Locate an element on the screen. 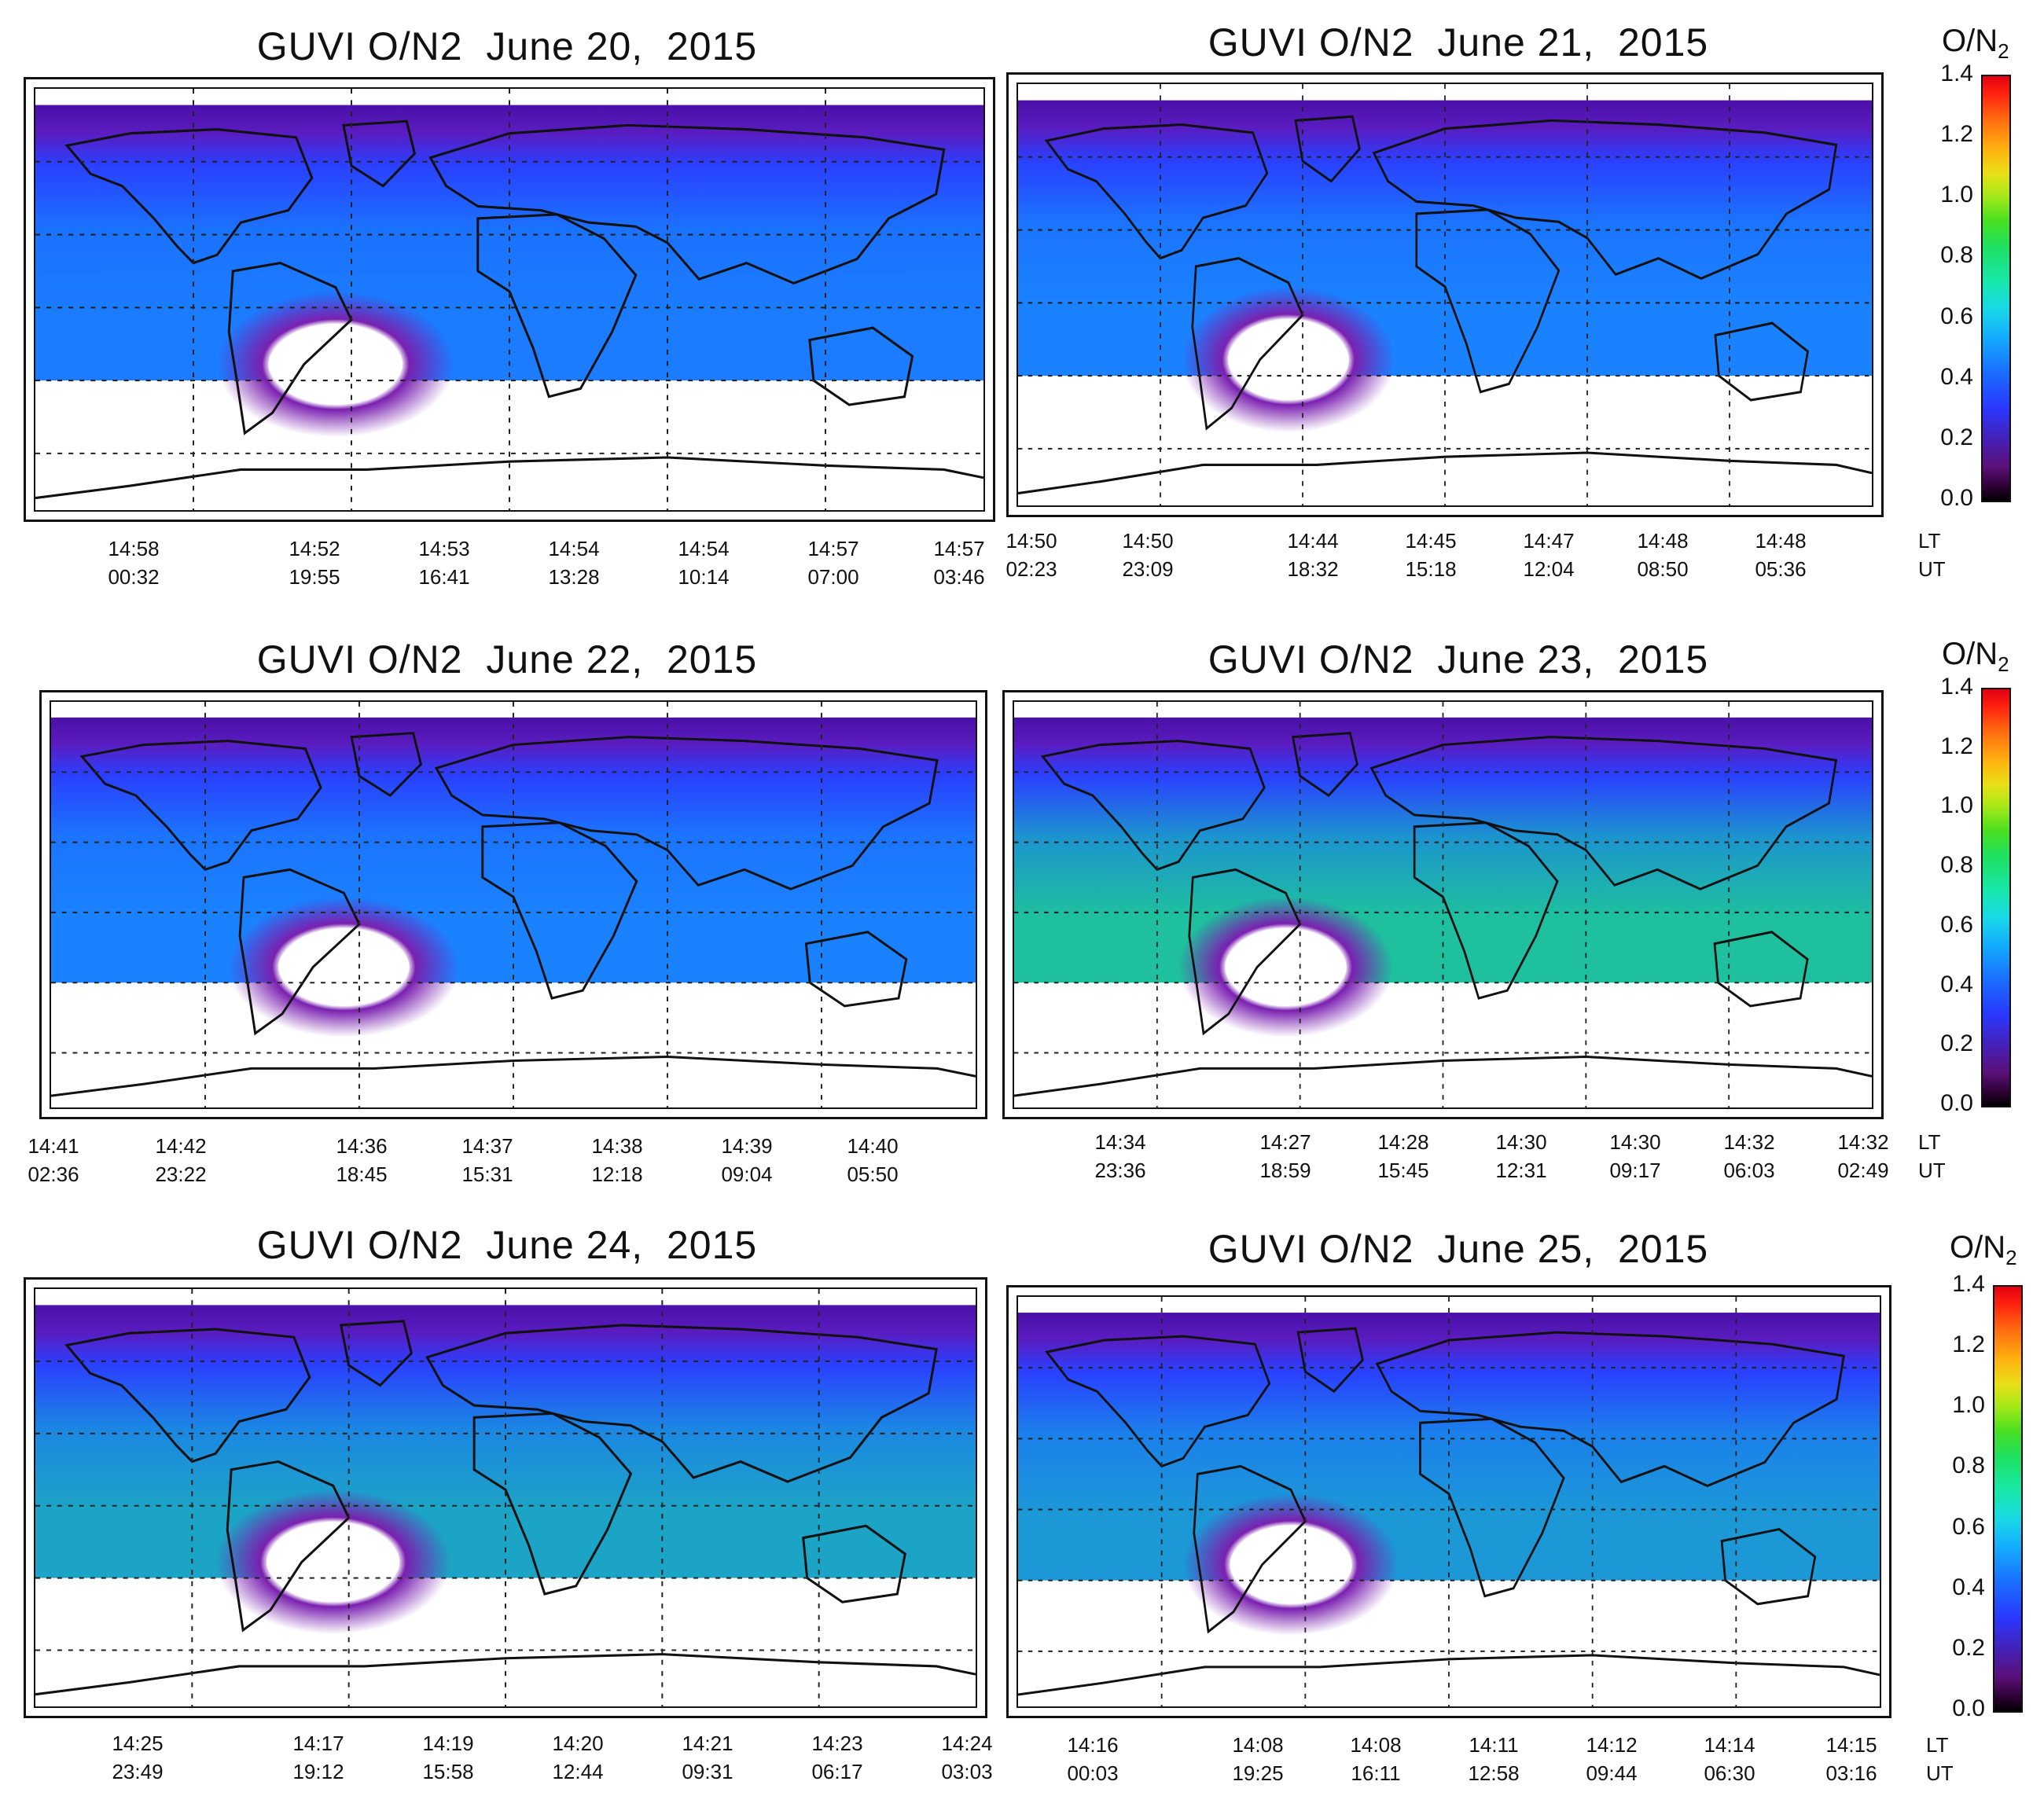 This screenshot has width=2044, height=1807. time-tick: 14:32 02:49 is located at coordinates (1862, 1156).